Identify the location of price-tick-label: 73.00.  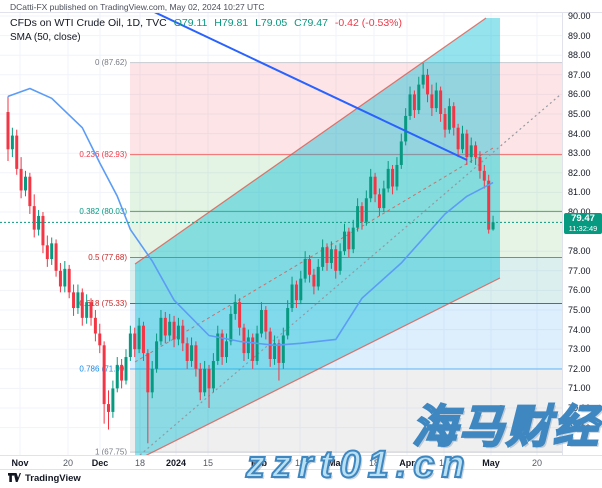
(579, 349).